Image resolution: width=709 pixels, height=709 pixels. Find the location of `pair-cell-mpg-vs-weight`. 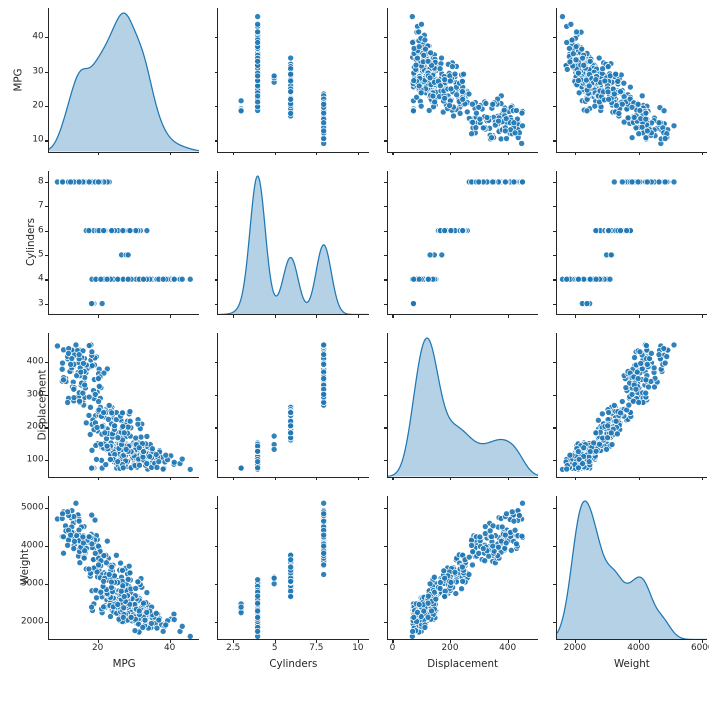

pair-cell-mpg-vs-weight is located at coordinates (630, 82).